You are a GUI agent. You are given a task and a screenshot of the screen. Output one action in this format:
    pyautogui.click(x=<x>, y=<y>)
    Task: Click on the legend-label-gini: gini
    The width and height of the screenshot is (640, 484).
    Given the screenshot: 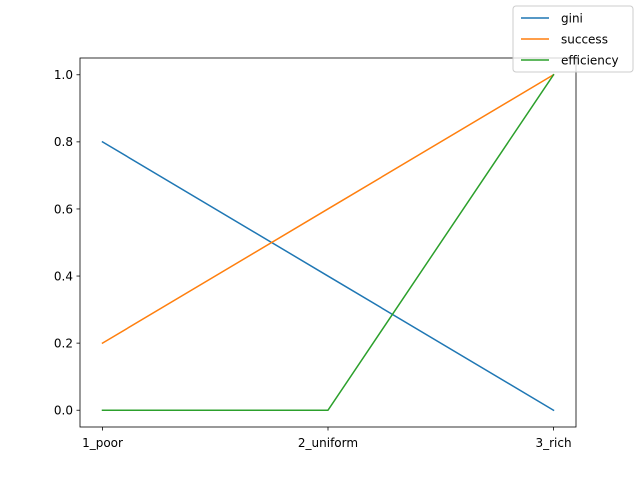 What is the action you would take?
    pyautogui.click(x=572, y=18)
    